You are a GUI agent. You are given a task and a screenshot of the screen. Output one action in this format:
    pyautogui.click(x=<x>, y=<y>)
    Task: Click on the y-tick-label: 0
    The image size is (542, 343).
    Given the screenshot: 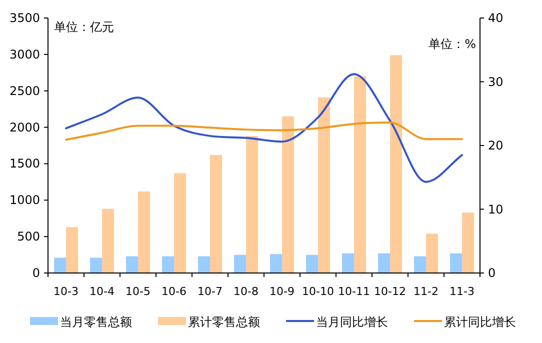 What is the action you would take?
    pyautogui.click(x=36, y=273)
    